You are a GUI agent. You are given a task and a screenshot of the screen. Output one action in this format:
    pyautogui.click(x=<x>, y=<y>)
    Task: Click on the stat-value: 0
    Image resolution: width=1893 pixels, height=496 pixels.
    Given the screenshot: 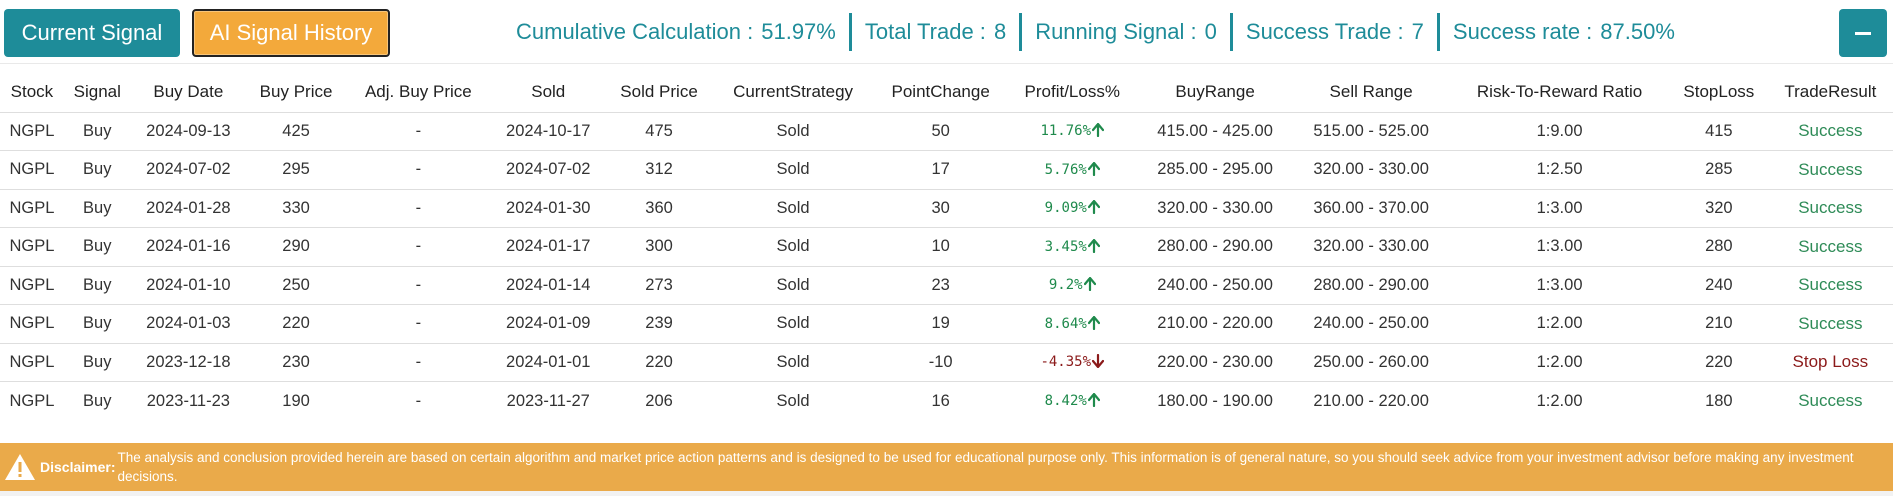 What is the action you would take?
    pyautogui.click(x=1210, y=31)
    